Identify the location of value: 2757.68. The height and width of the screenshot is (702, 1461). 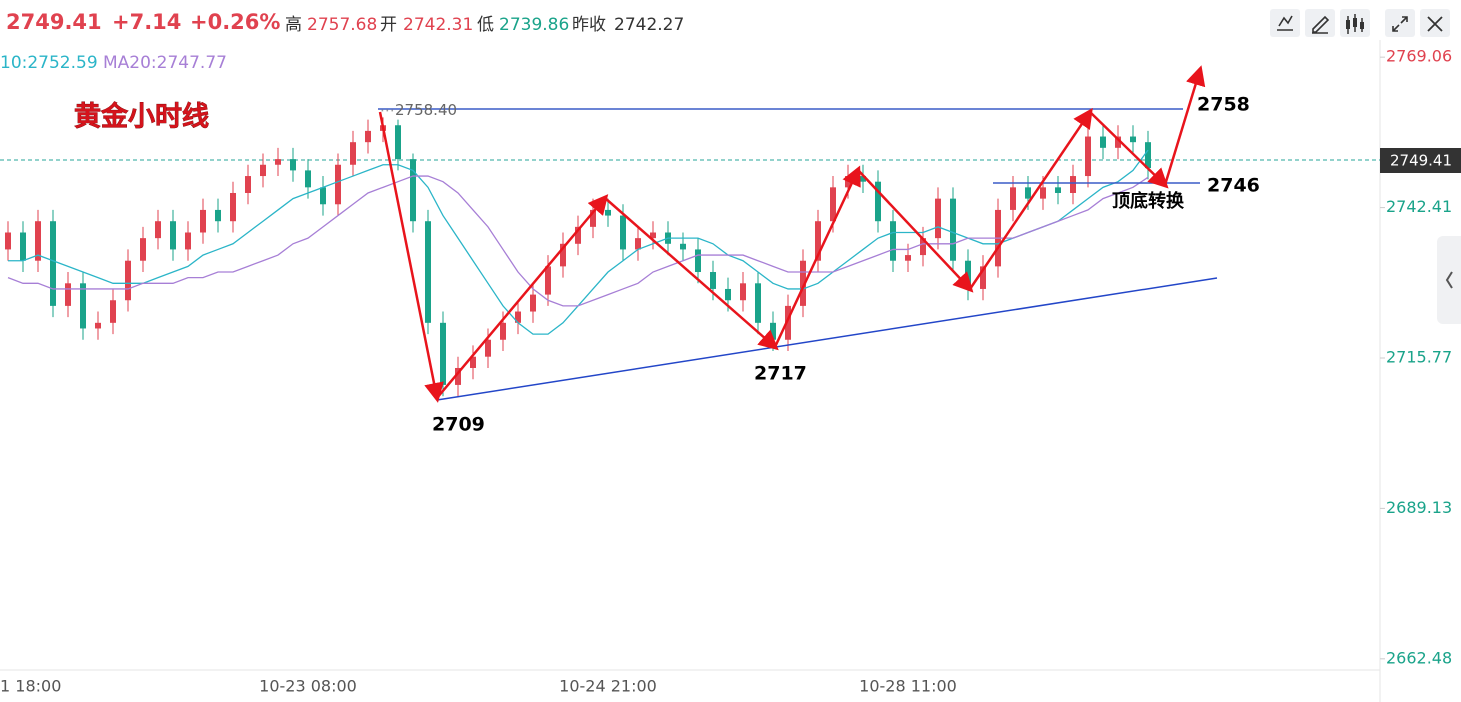
(342, 25).